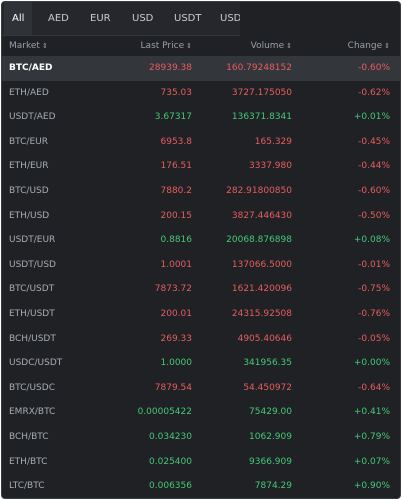  I want to click on table-row: USDT/USD 1.0001 137066.5000 -0.01%, so click(201, 265).